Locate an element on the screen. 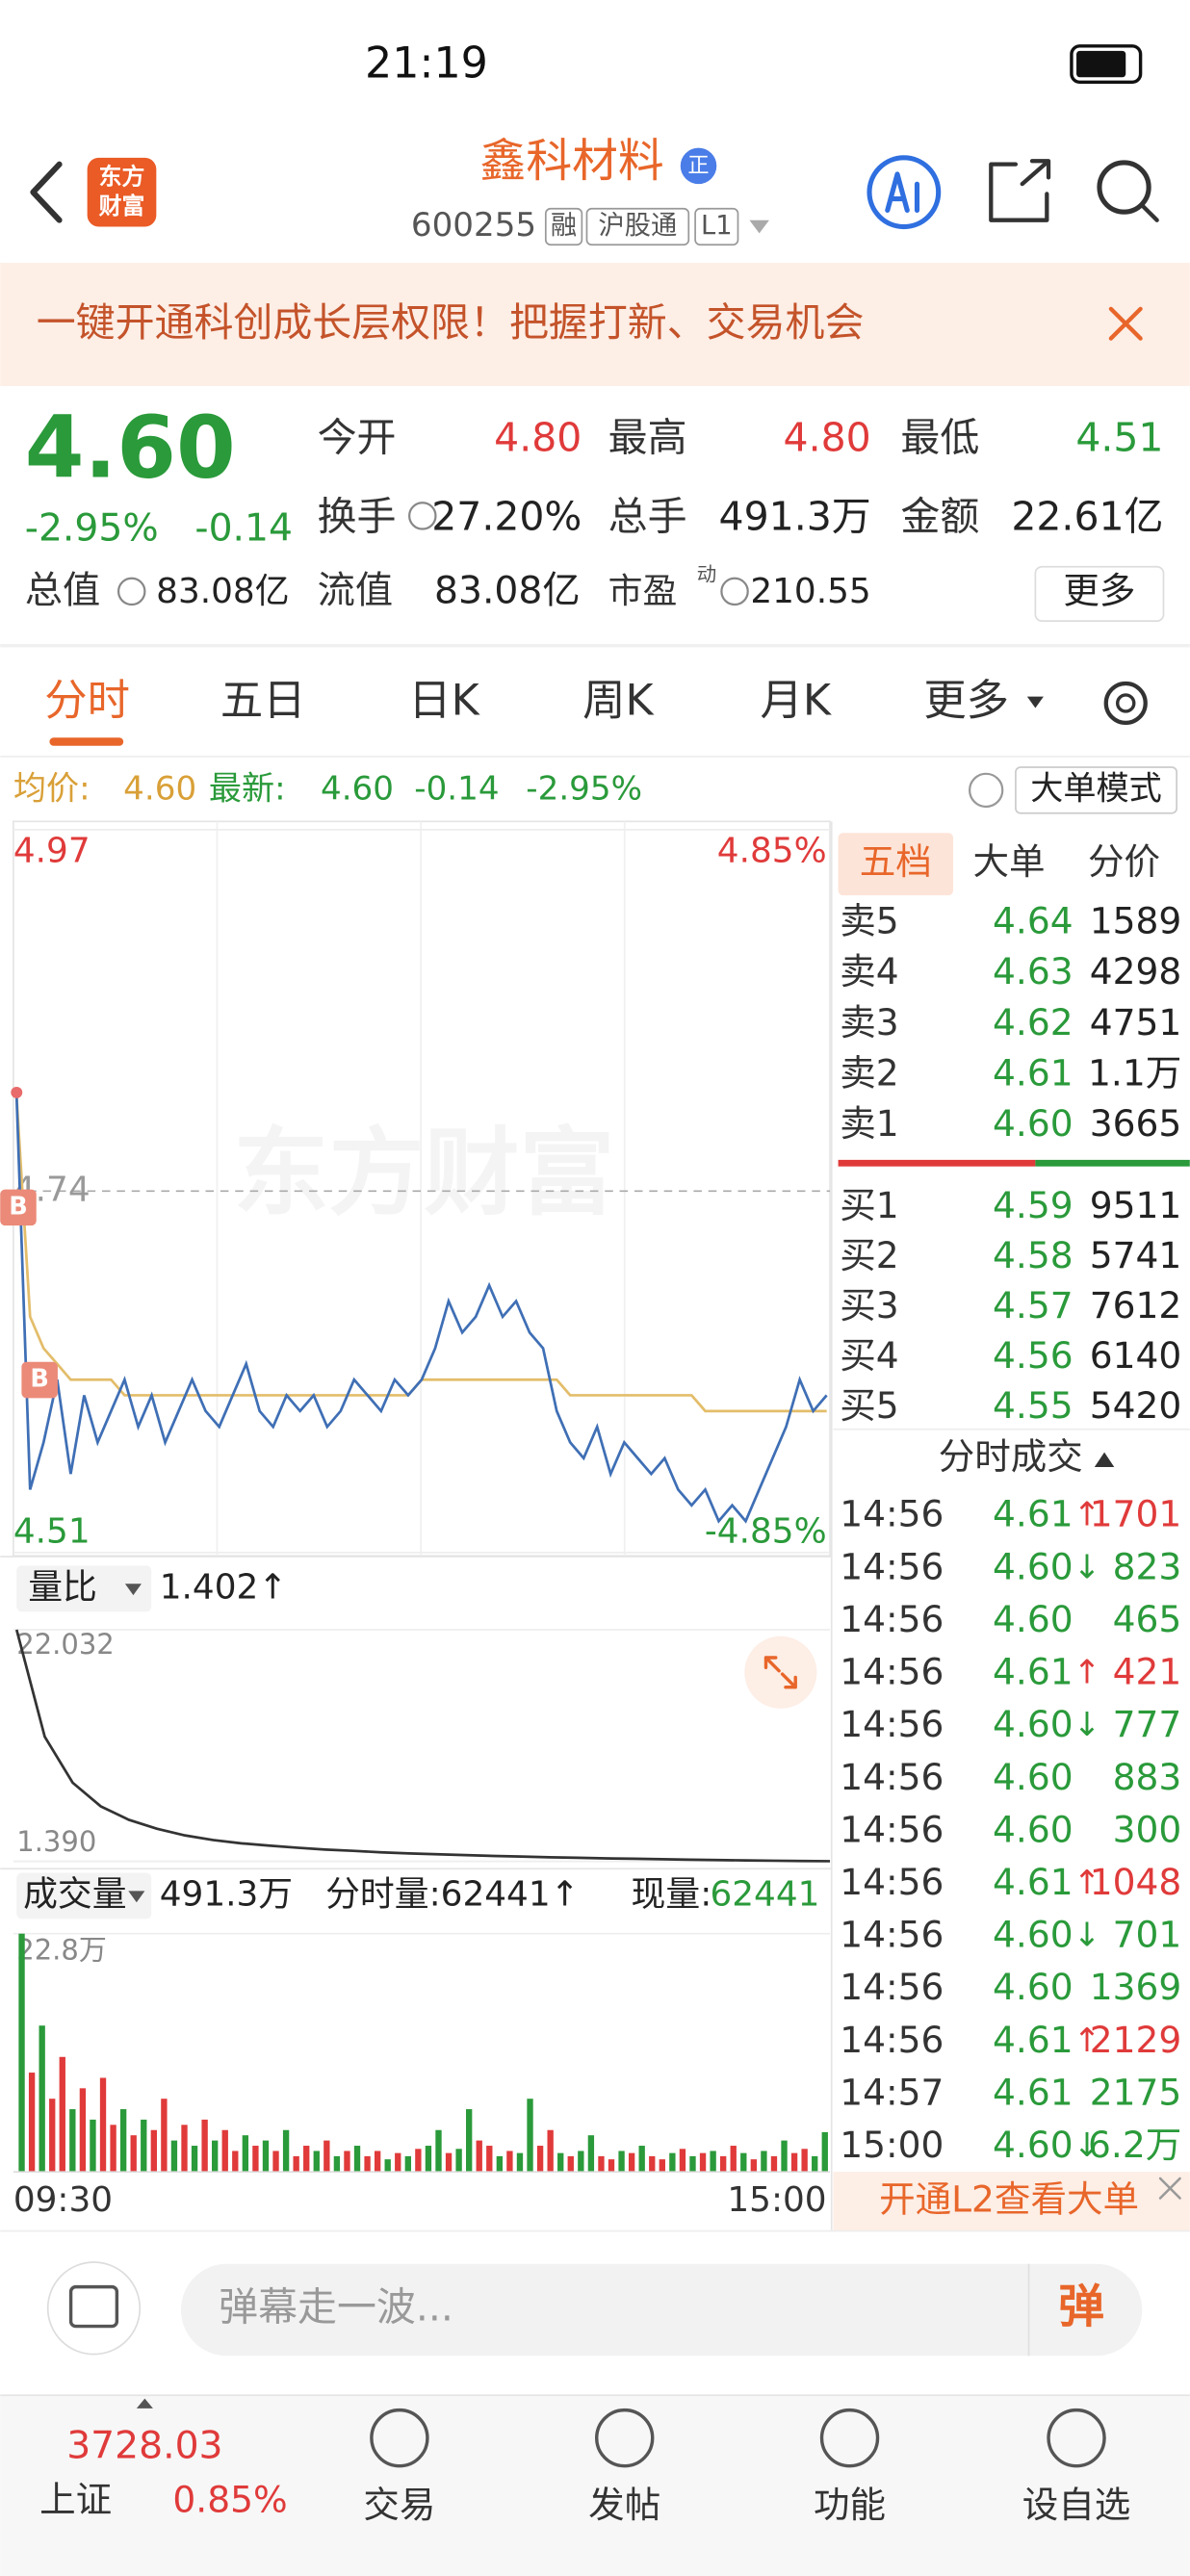 Image resolution: width=1190 pixels, height=2576 pixels. book-volume: 1.1万 is located at coordinates (1134, 1072).